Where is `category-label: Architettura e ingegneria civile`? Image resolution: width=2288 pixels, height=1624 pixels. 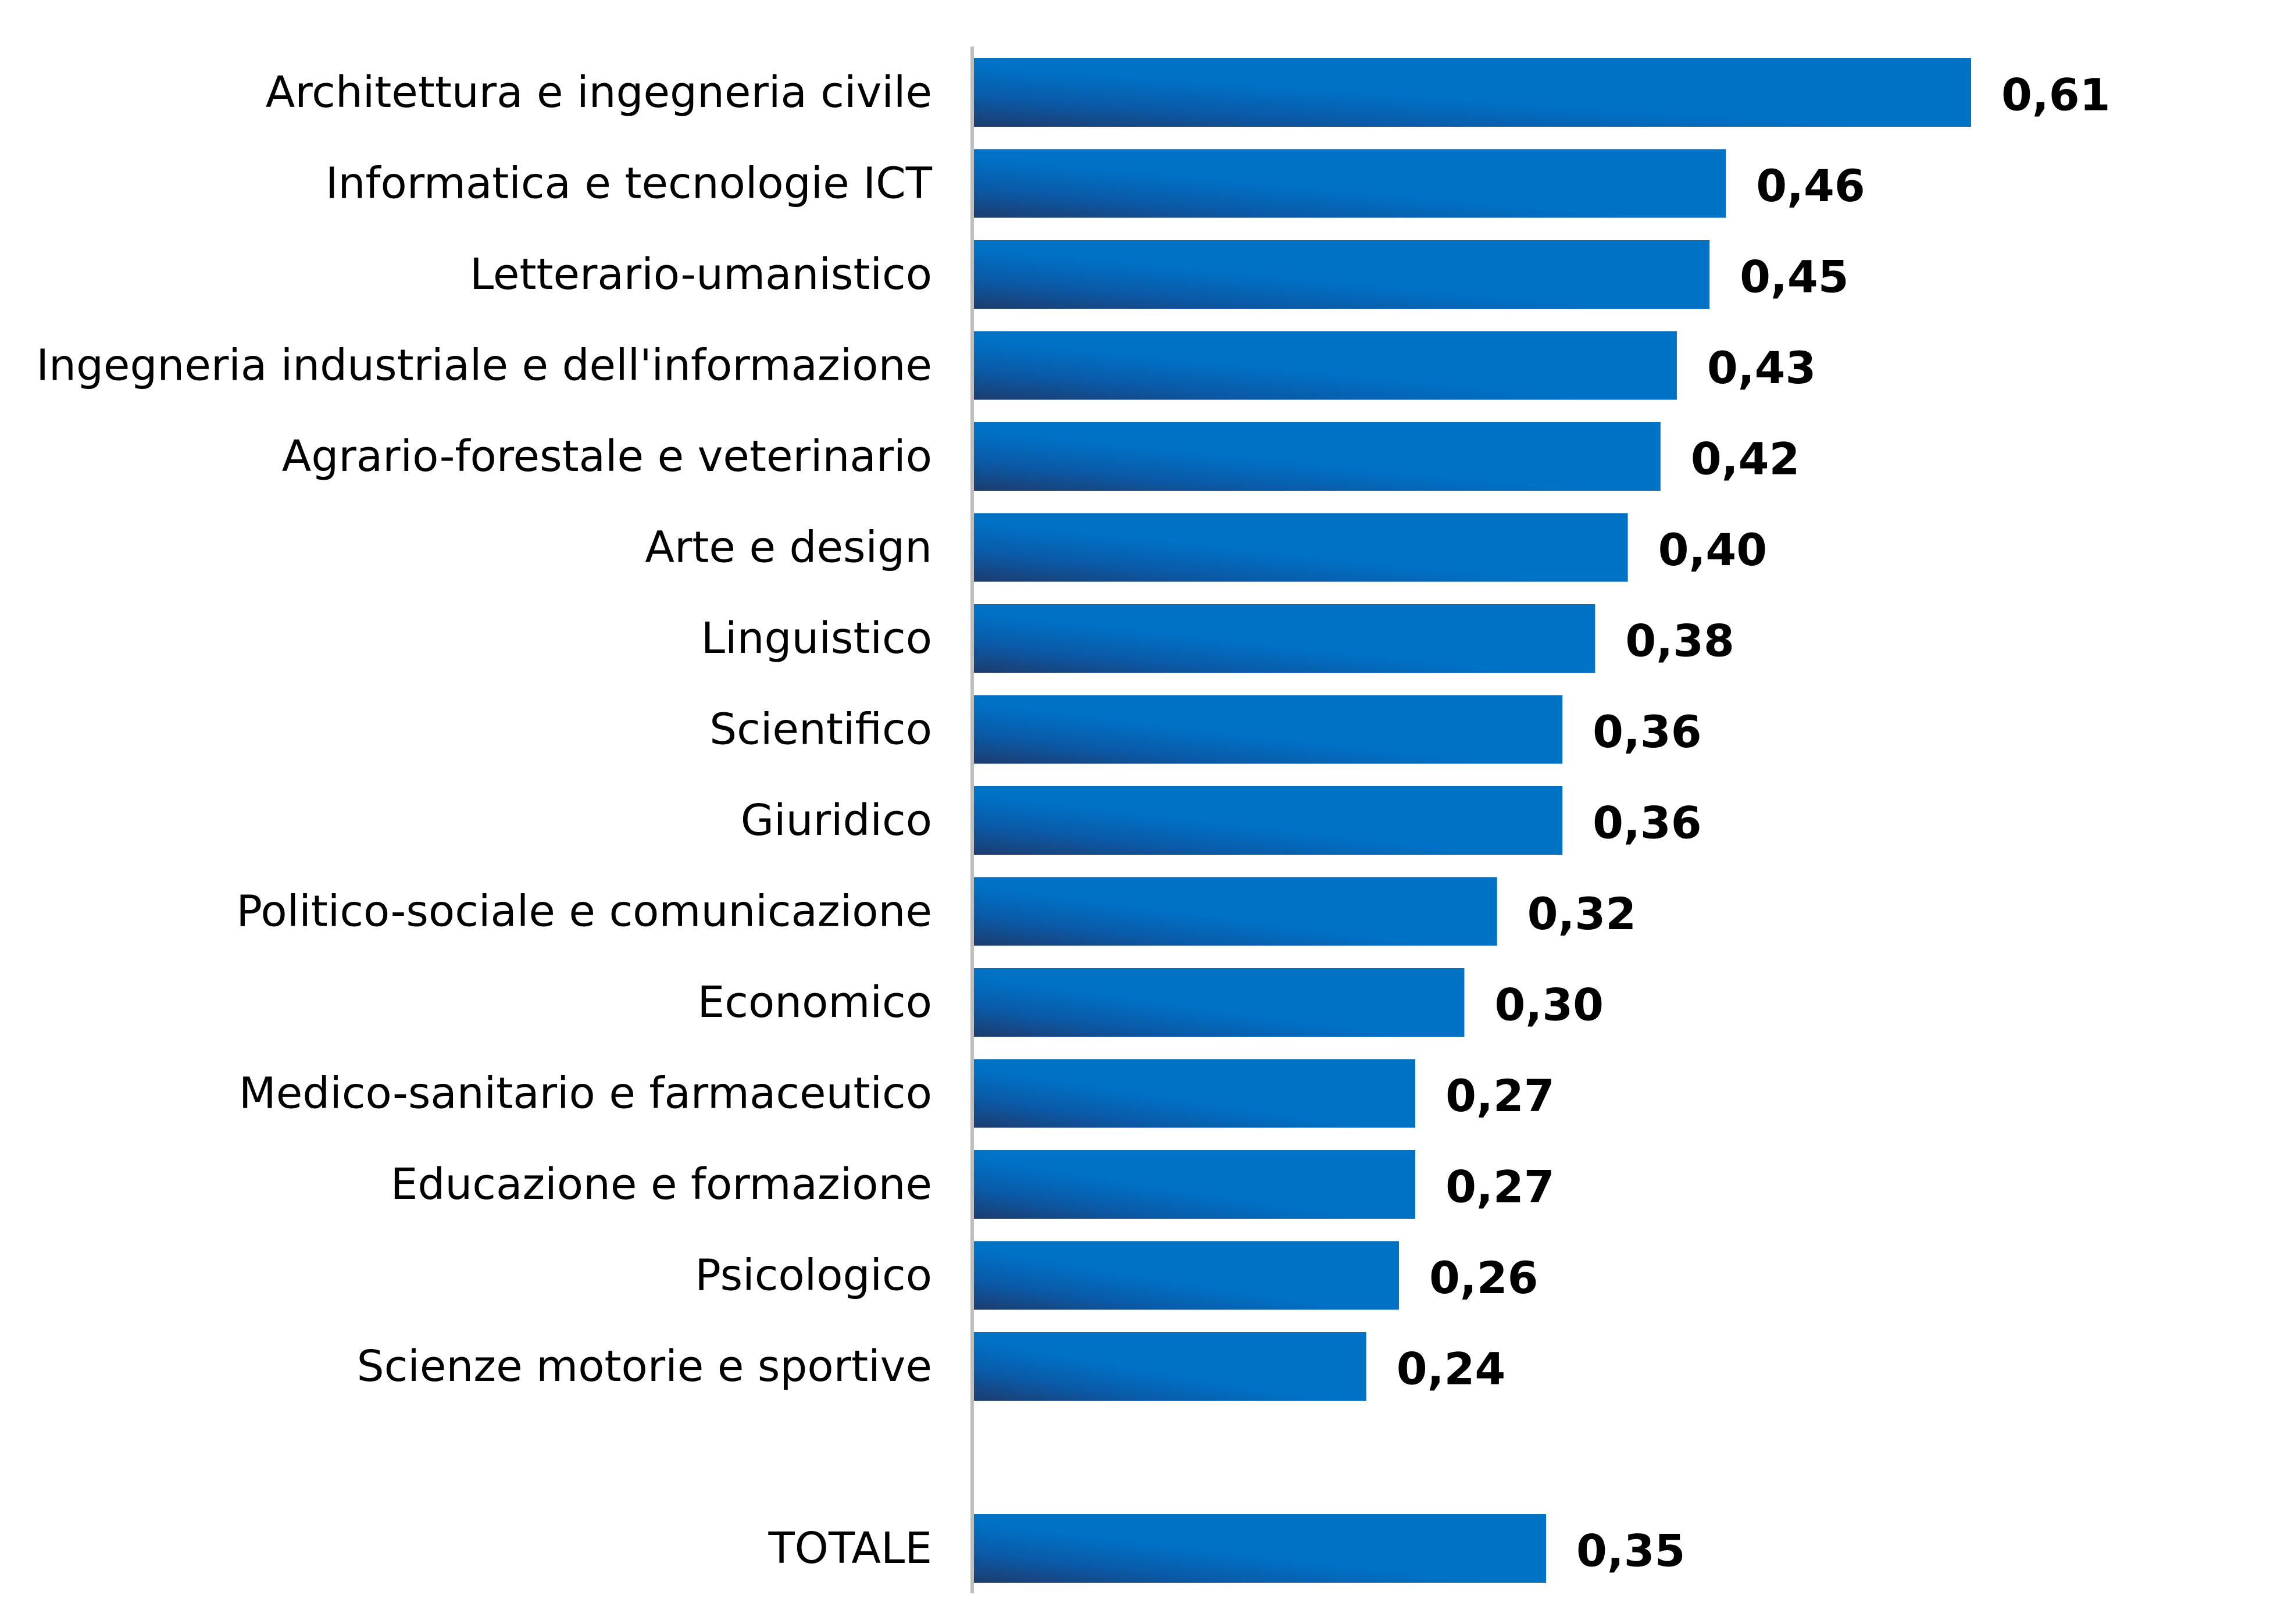 category-label: Architettura e ingegneria civile is located at coordinates (599, 92).